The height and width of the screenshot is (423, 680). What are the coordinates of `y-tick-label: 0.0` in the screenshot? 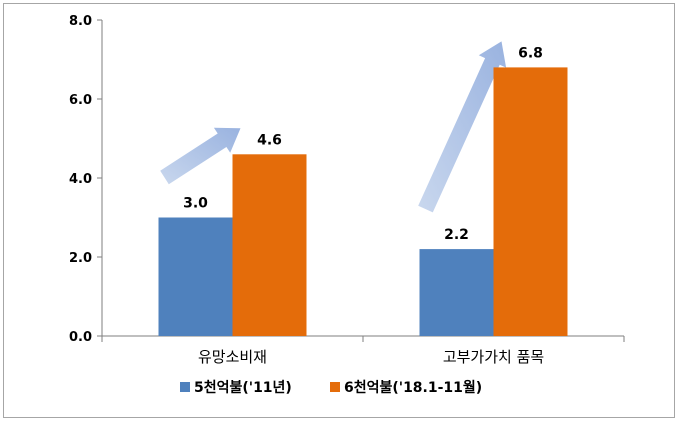 It's located at (80, 337).